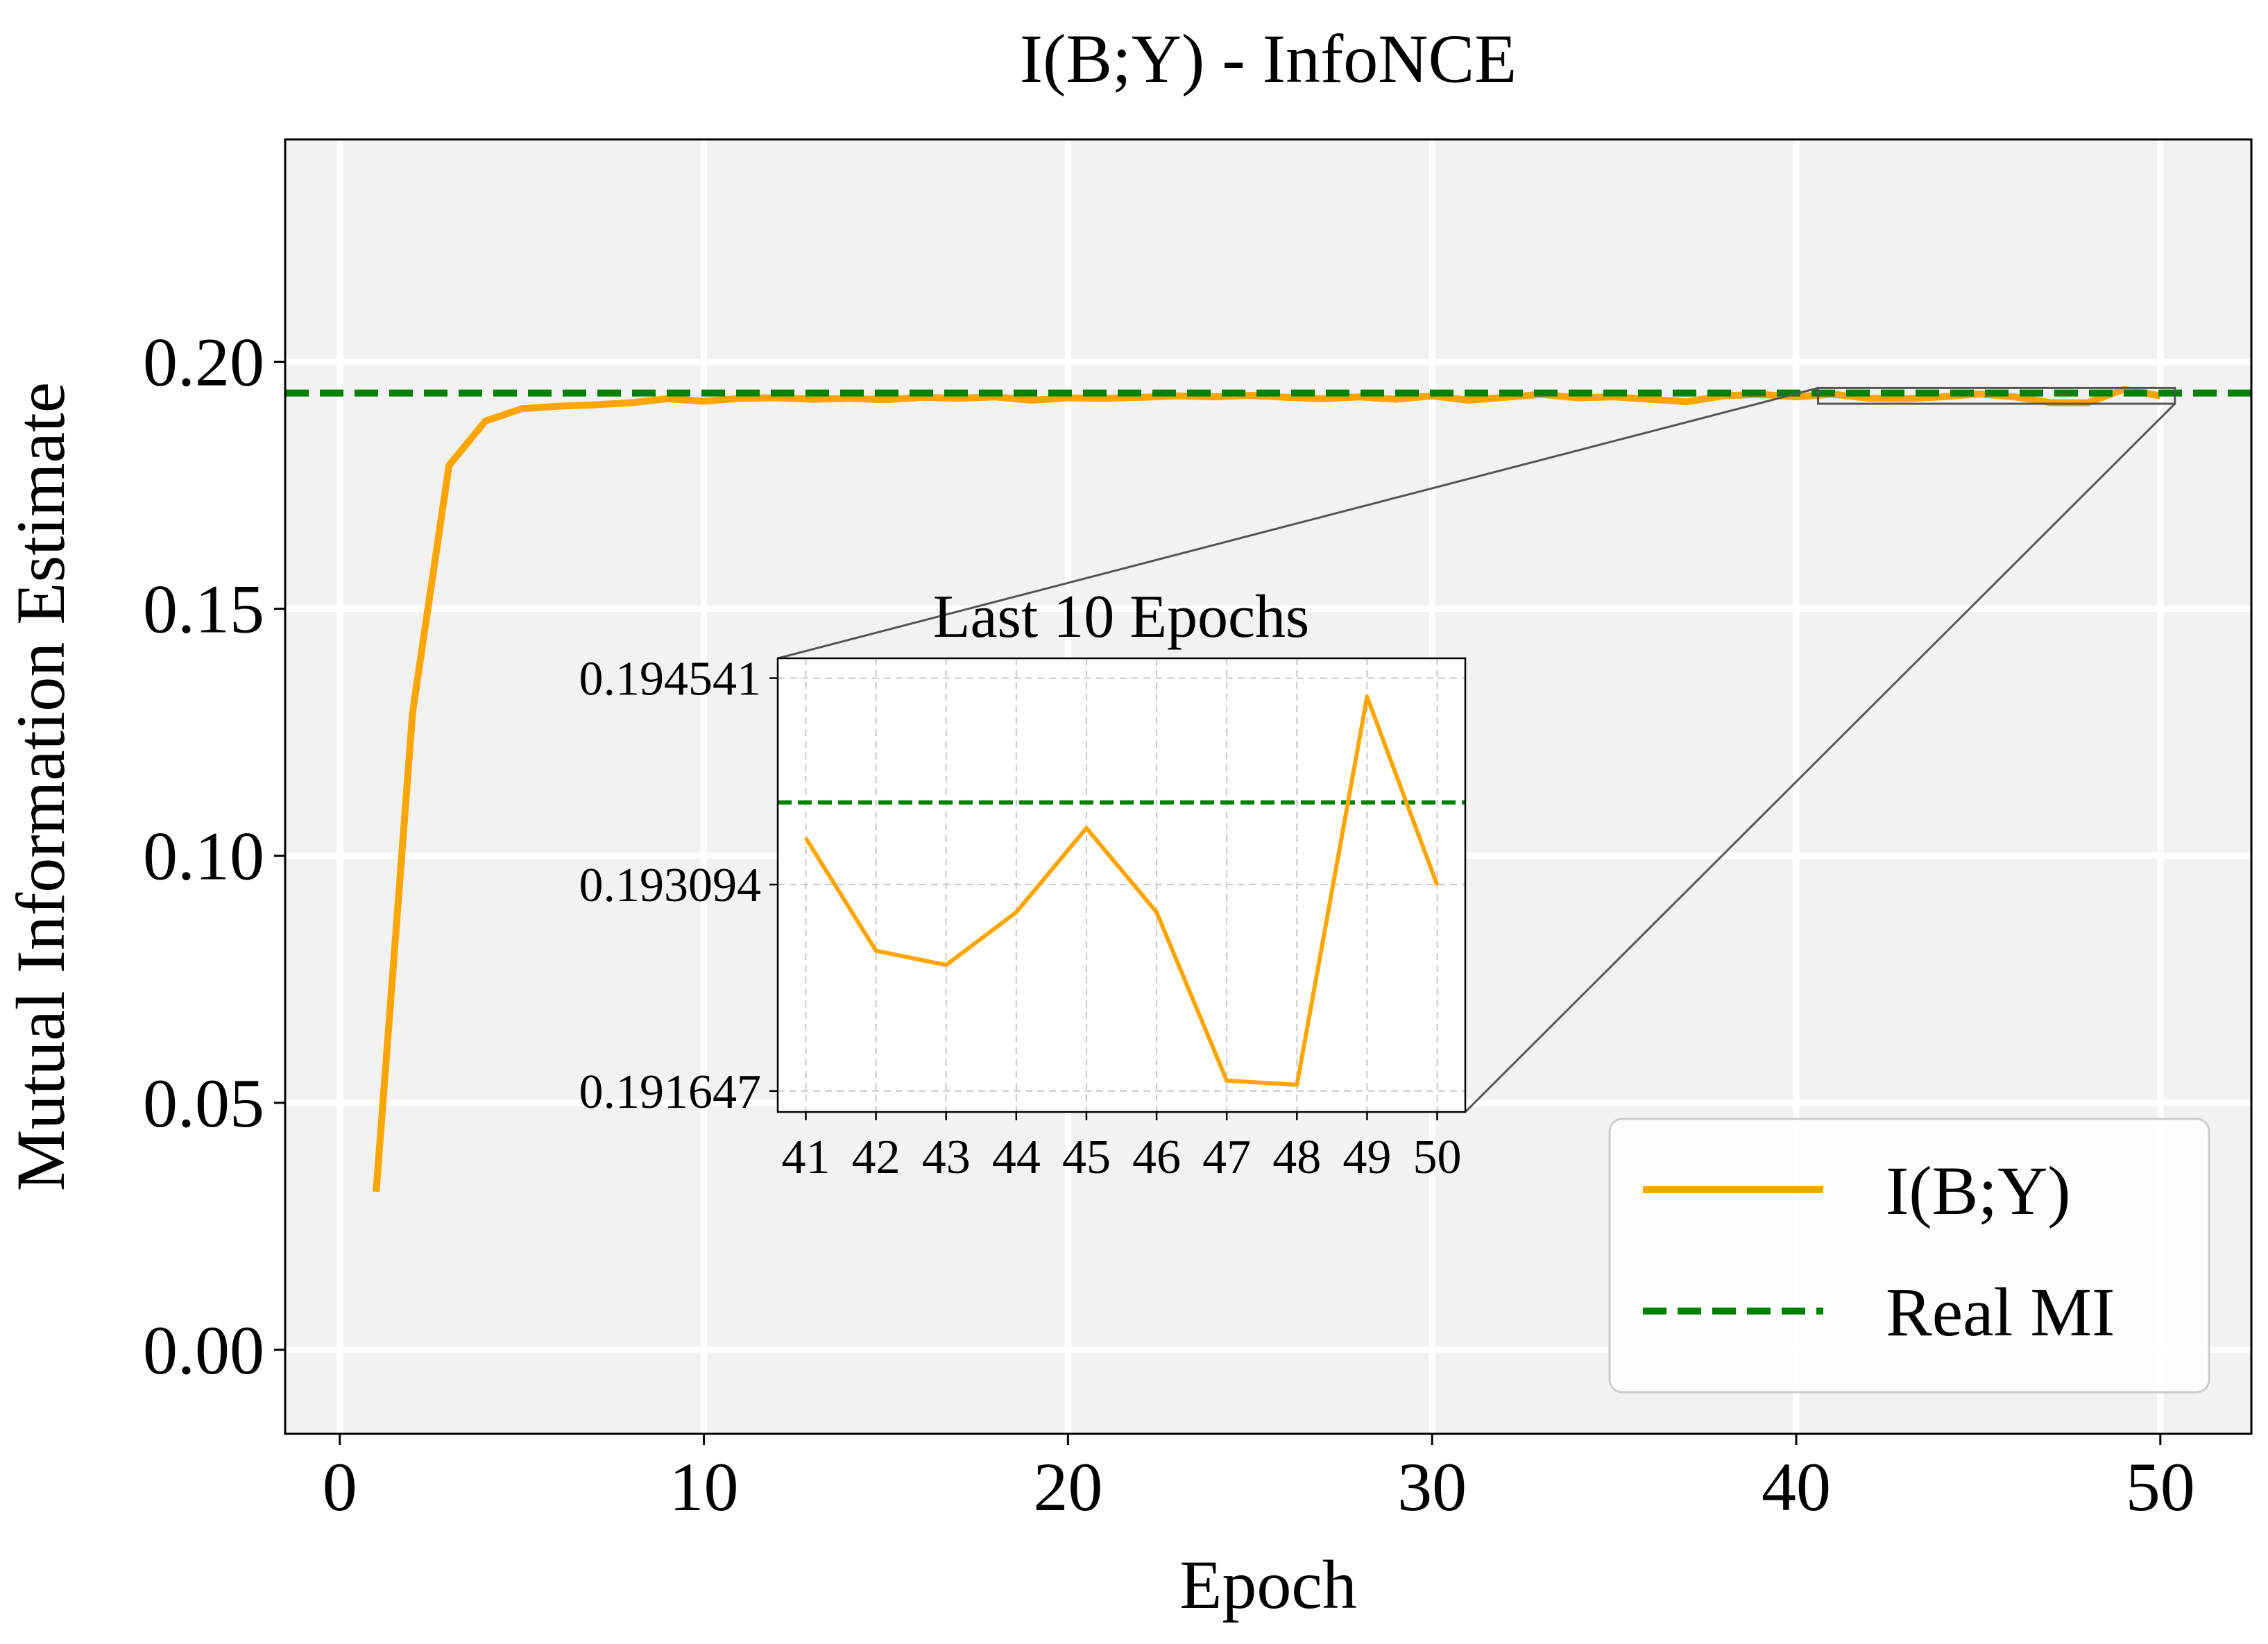  I want to click on inset-grid, so click(1121, 885).